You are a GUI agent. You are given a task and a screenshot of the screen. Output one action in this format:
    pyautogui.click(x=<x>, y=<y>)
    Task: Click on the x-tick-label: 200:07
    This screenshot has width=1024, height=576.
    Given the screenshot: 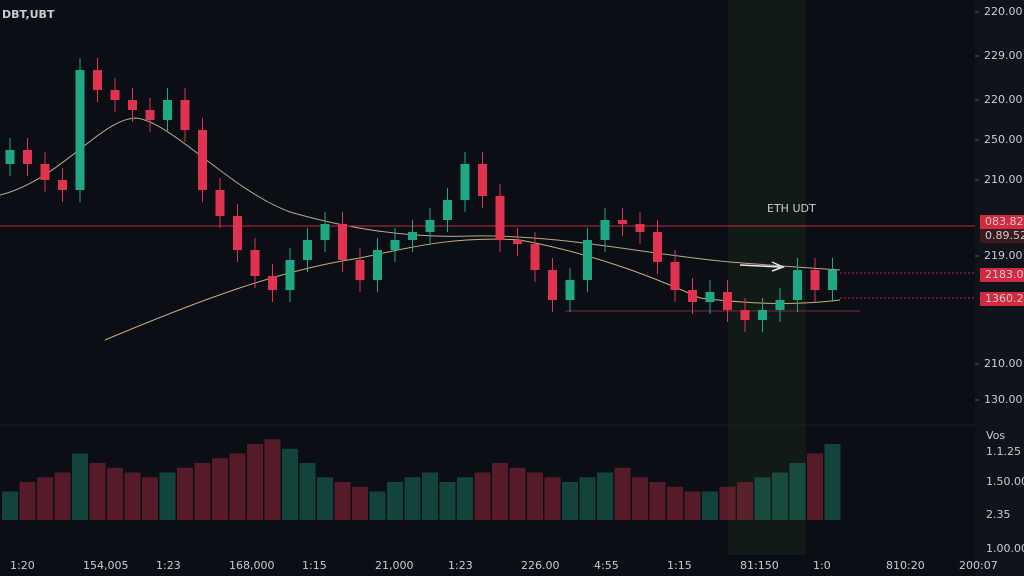 What is the action you would take?
    pyautogui.click(x=978, y=565)
    